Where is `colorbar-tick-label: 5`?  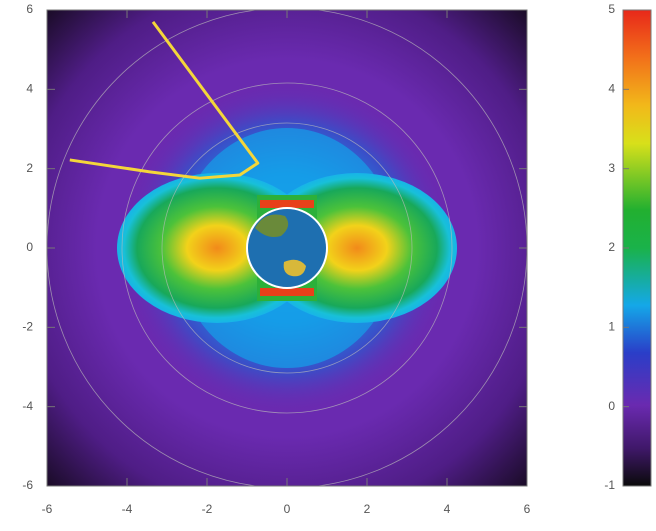 colorbar-tick-label: 5 is located at coordinates (611, 9).